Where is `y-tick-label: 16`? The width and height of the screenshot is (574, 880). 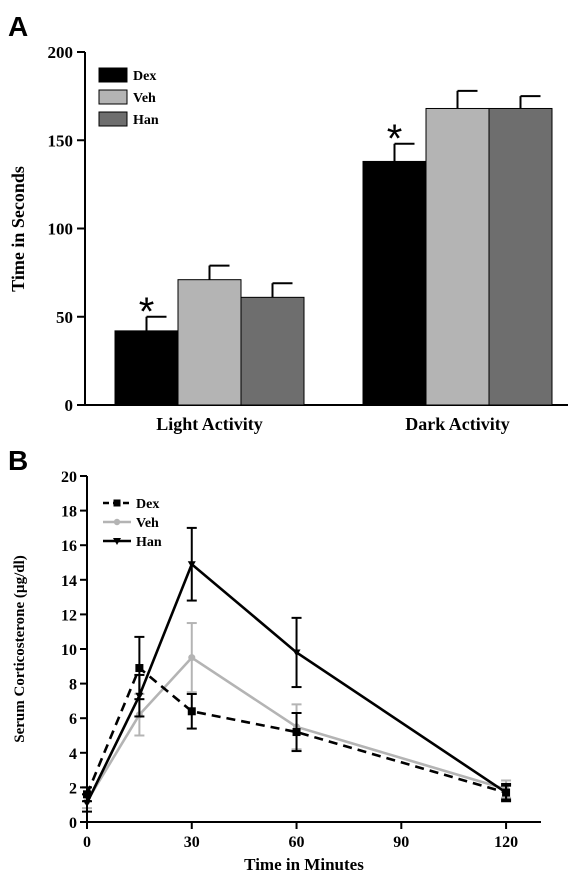 y-tick-label: 16 is located at coordinates (69, 546).